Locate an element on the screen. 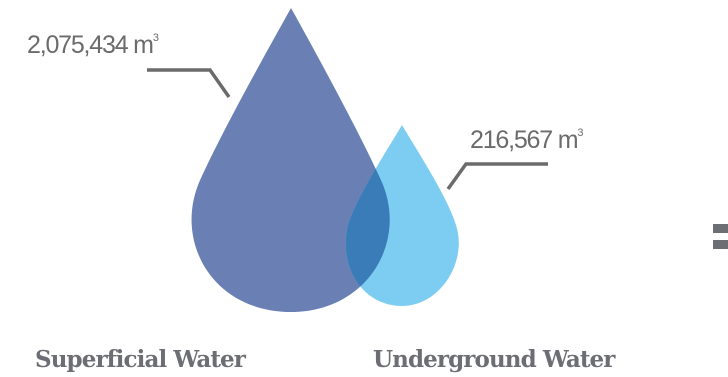 Image resolution: width=728 pixels, height=377 pixels. underground-water-leader-line is located at coordinates (497, 176).